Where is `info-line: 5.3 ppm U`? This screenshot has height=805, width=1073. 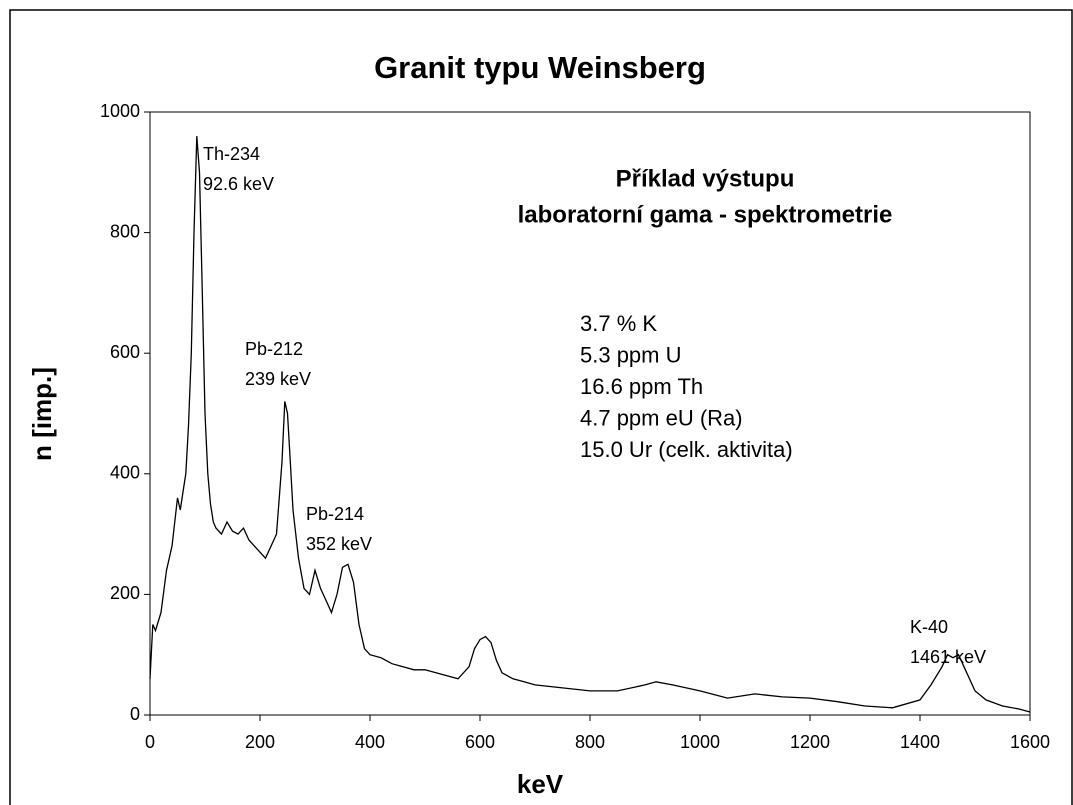
info-line: 5.3 ppm U is located at coordinates (631, 354).